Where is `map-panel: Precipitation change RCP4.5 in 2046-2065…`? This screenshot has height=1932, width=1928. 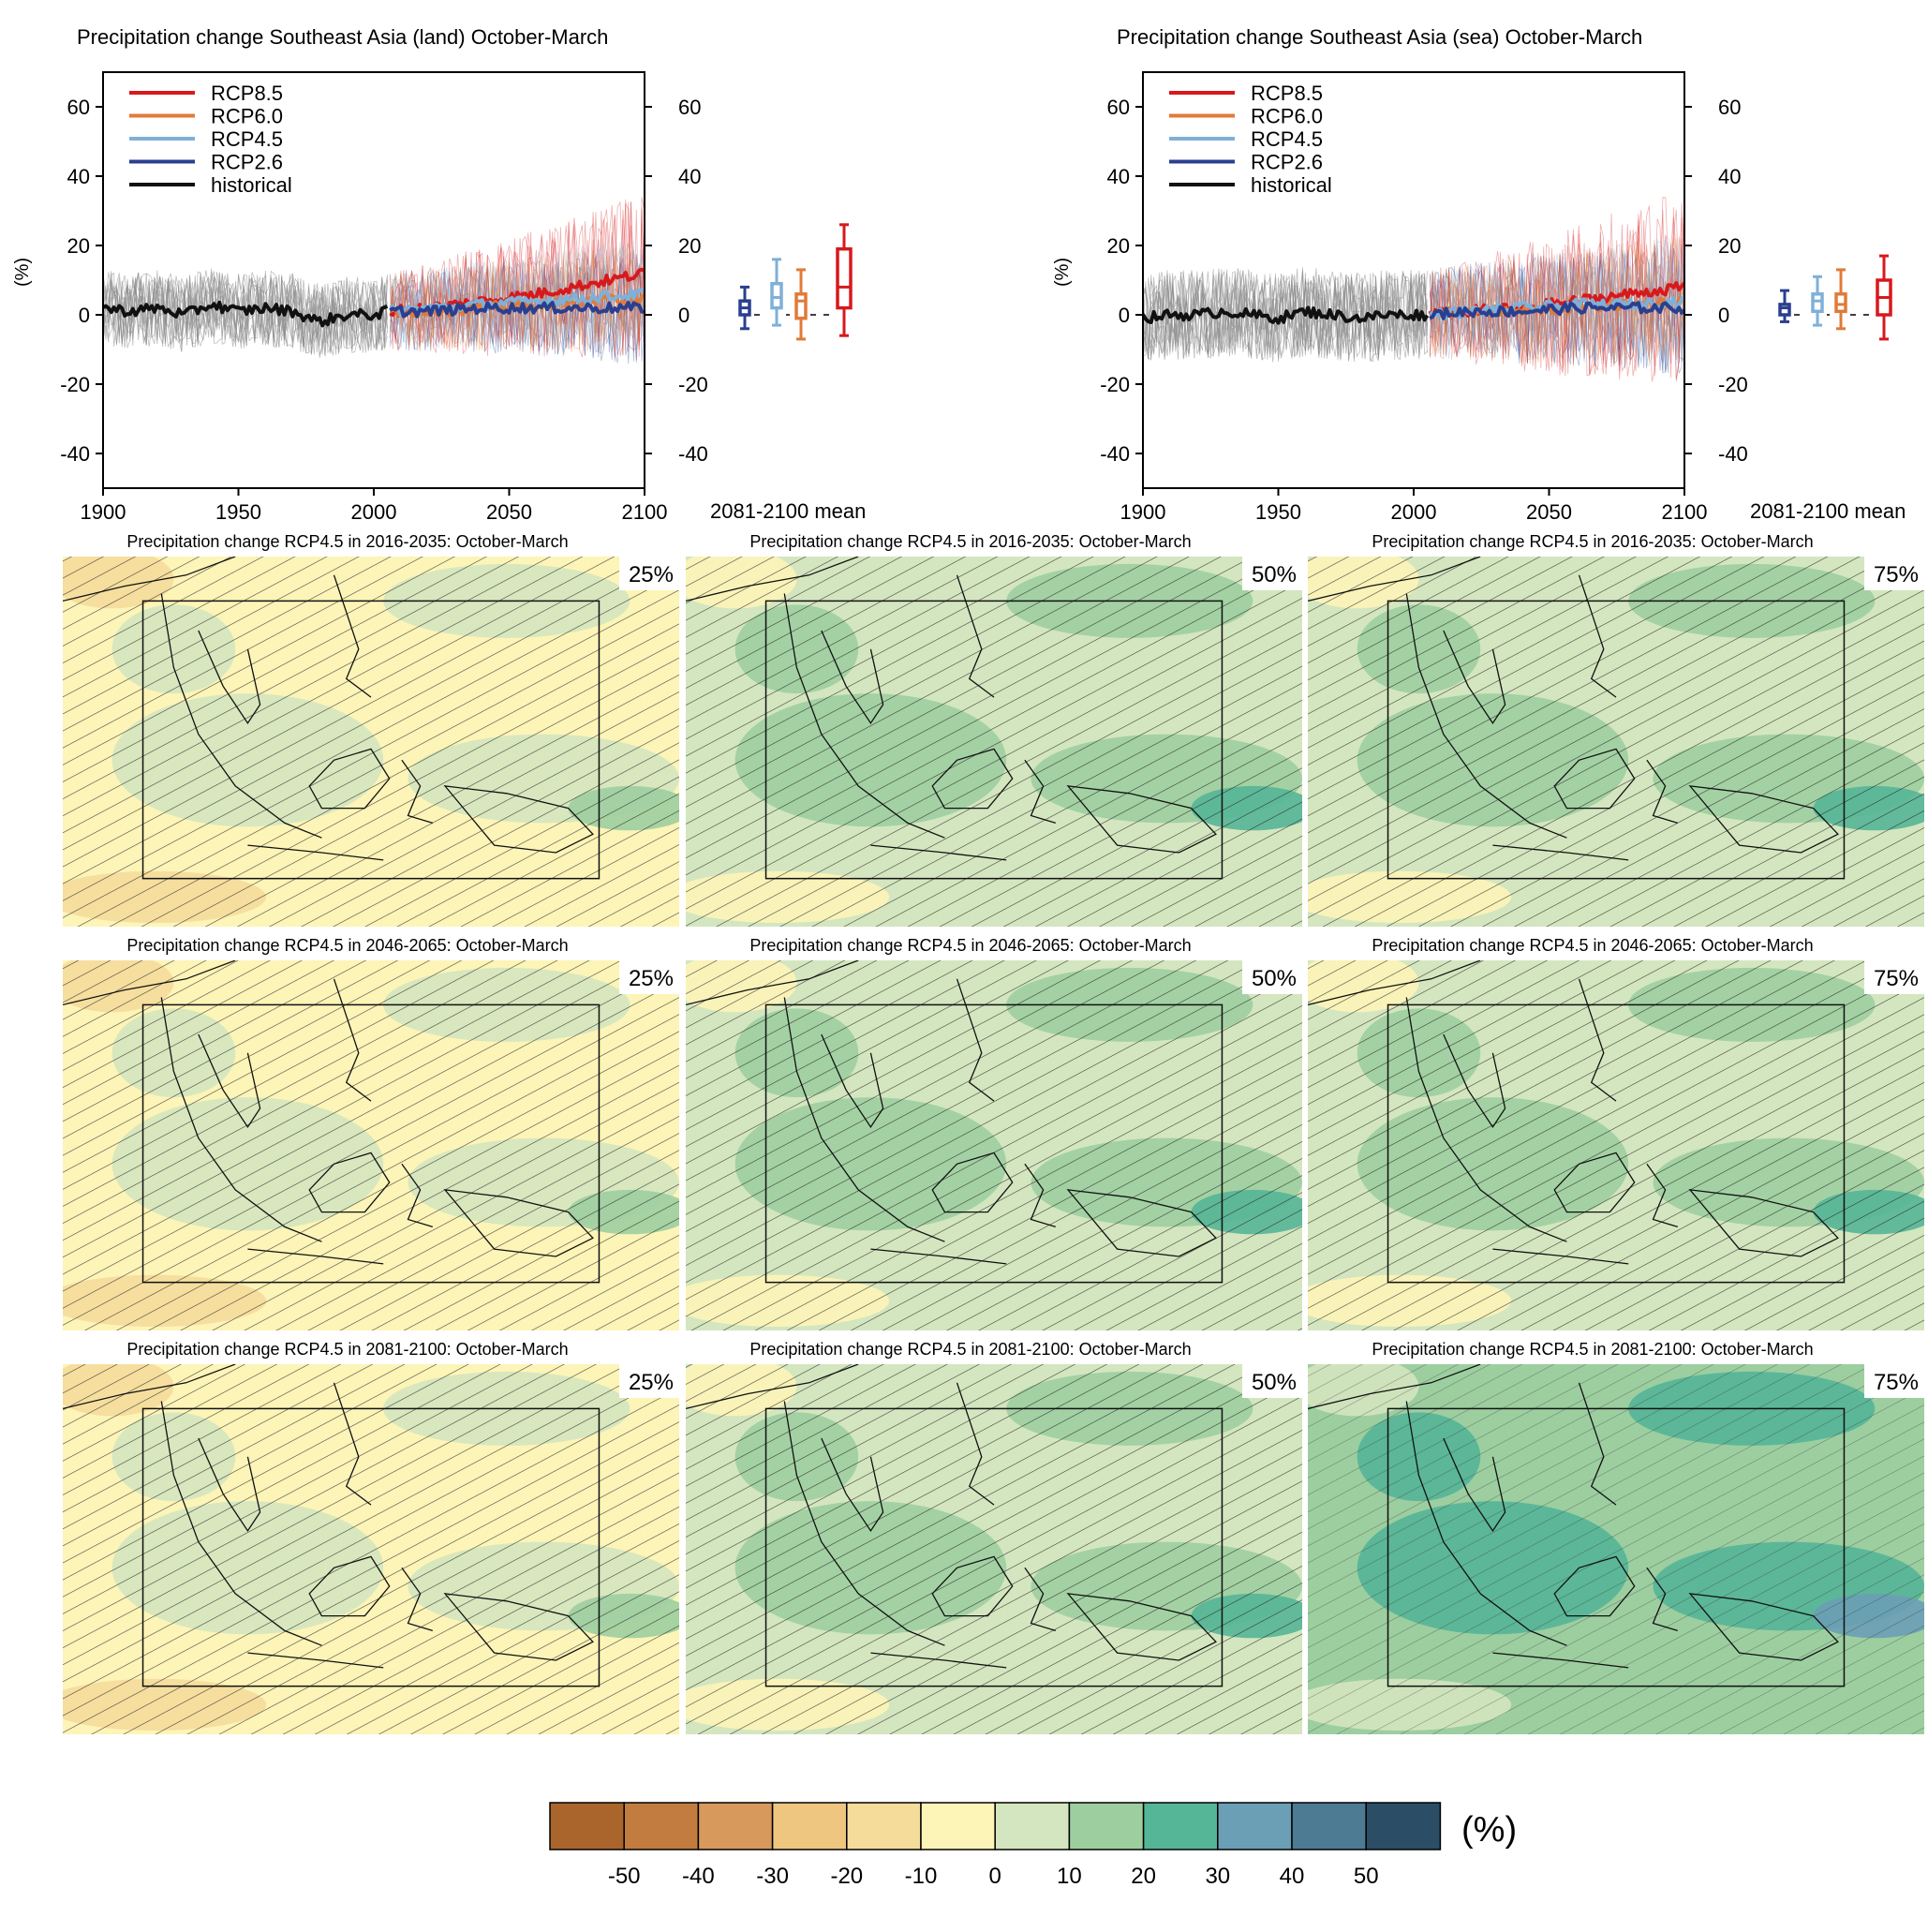
map-panel: Precipitation change RCP4.5 in 2046-2065… is located at coordinates (371, 1133).